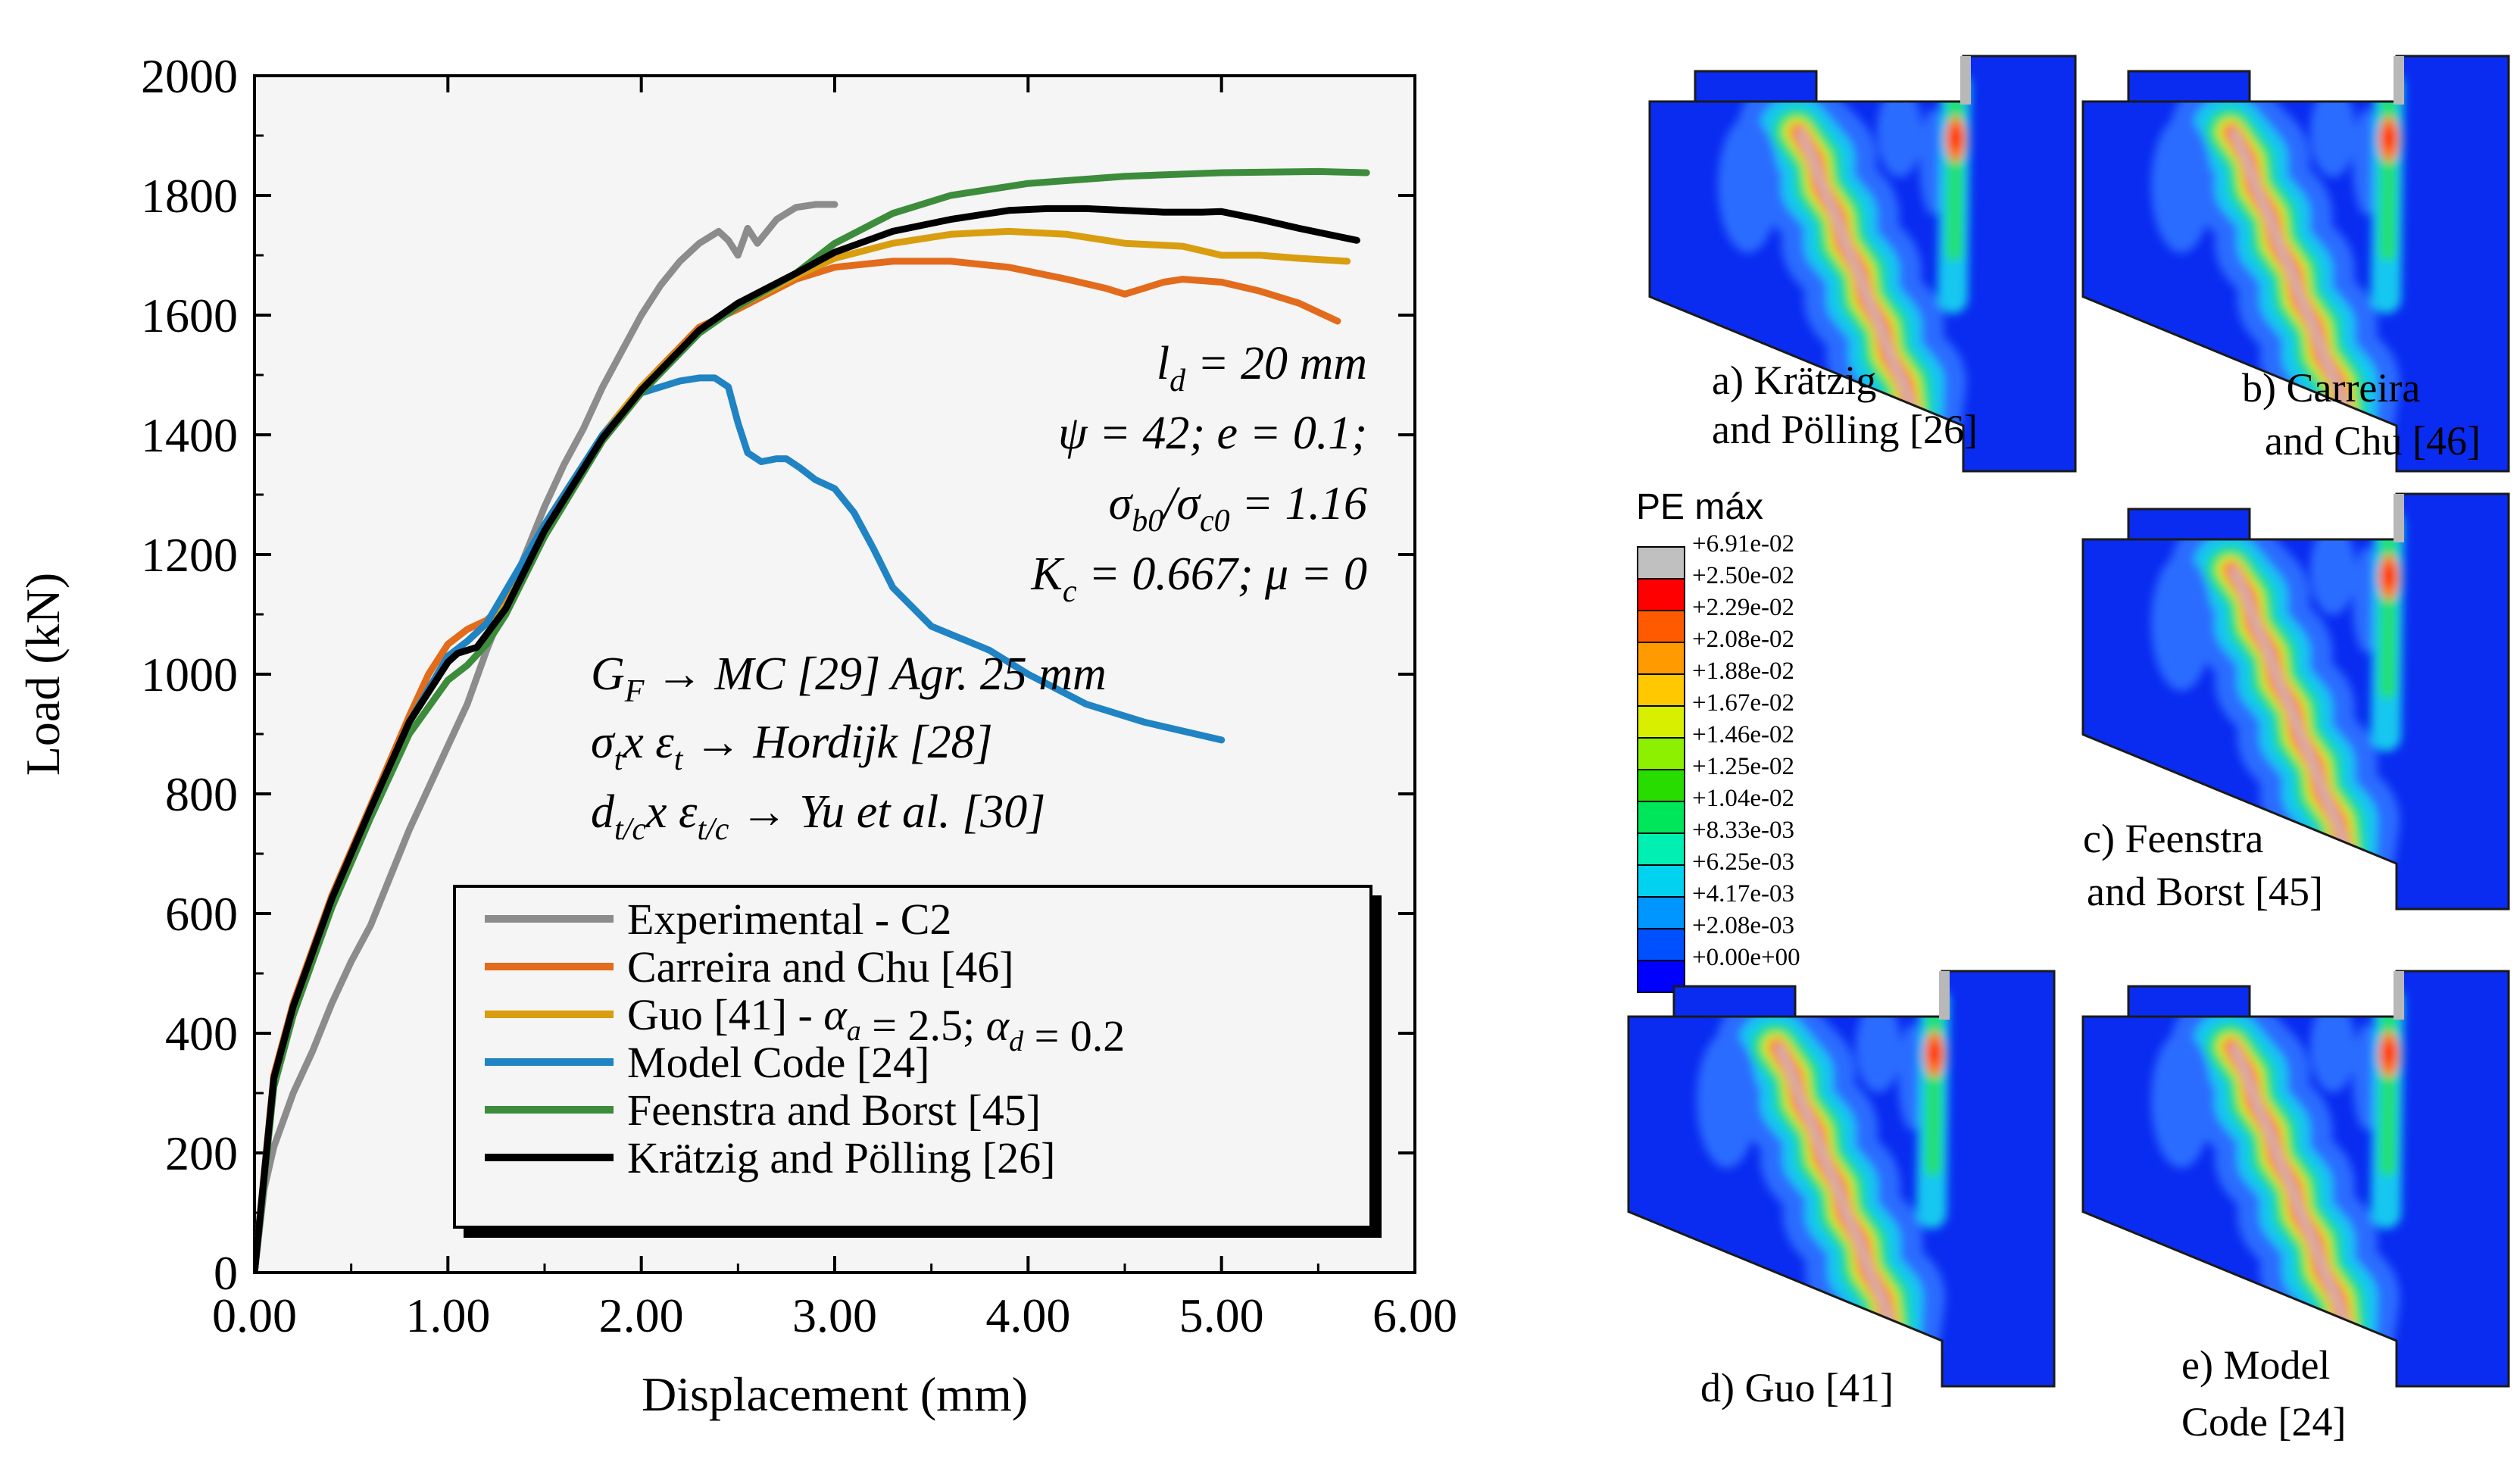 The image size is (2520, 1462). I want to click on x-tick-label: 0.00, so click(254, 1315).